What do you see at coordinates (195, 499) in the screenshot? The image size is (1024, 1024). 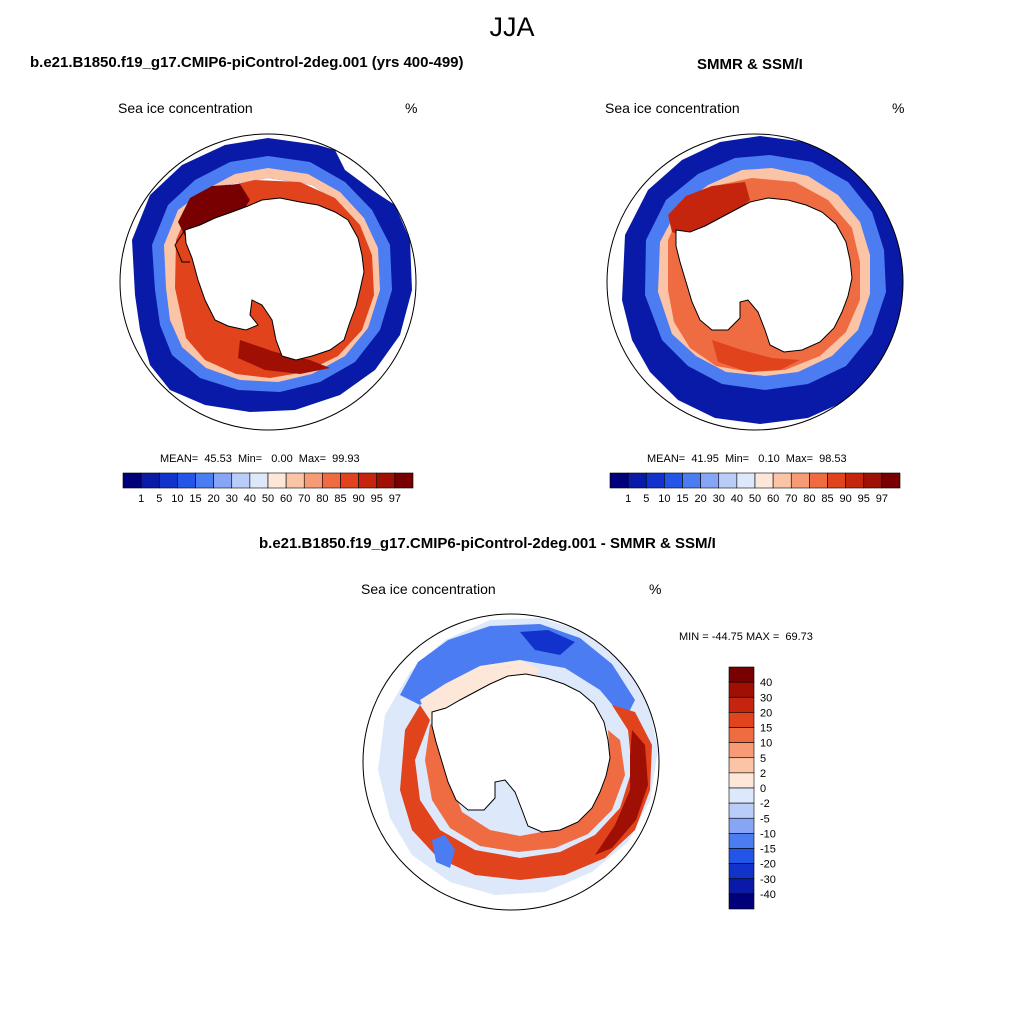 I see `colorbar-model-tick-label: 15` at bounding box center [195, 499].